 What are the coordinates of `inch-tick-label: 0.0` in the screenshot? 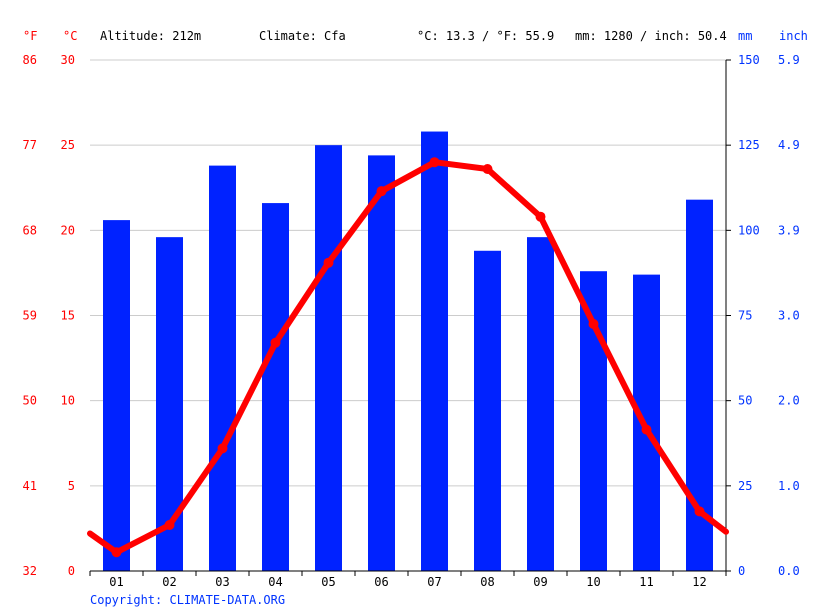 It's located at (789, 571).